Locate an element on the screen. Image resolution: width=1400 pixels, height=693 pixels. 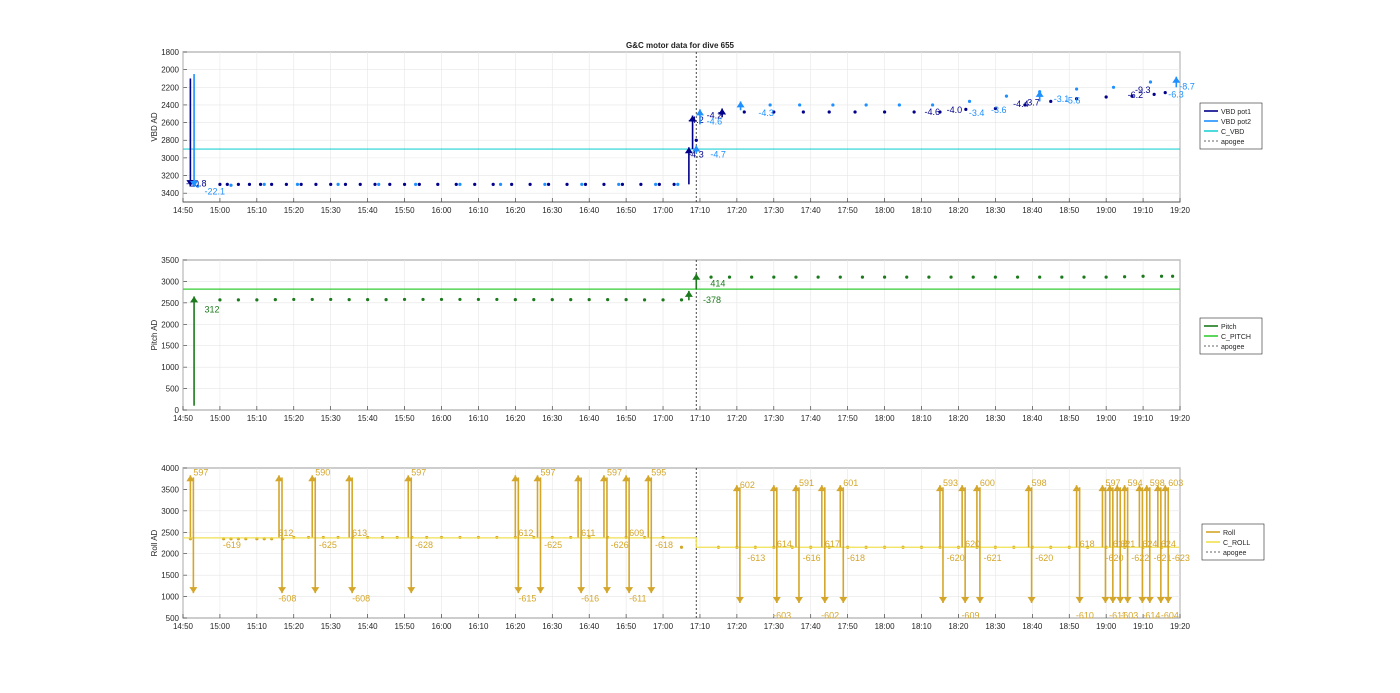
annotation-label: -619 is located at coordinates (232, 545).